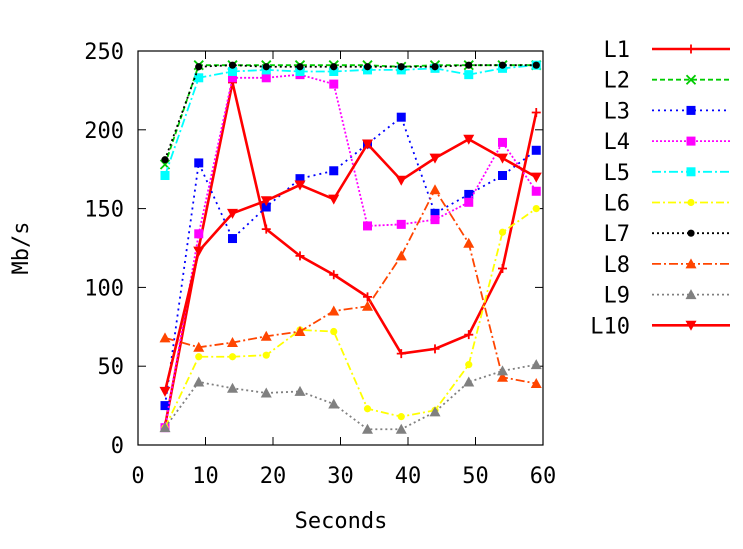 The height and width of the screenshot is (549, 743). What do you see at coordinates (667, 81) in the screenshot?
I see `legend-item-L2: L2` at bounding box center [667, 81].